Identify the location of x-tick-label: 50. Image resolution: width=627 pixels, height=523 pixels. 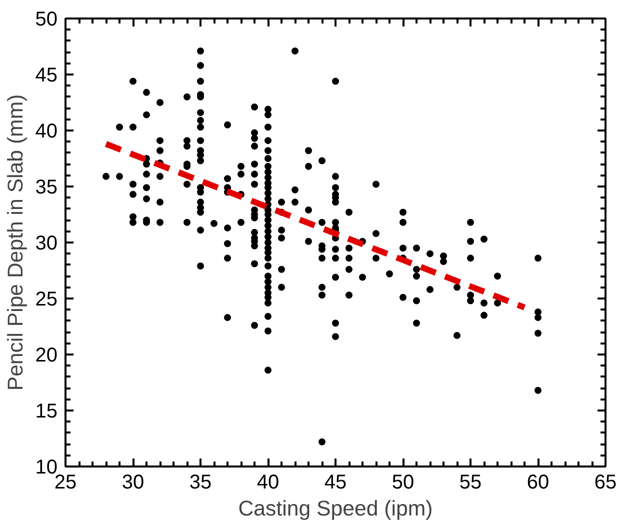
(403, 483).